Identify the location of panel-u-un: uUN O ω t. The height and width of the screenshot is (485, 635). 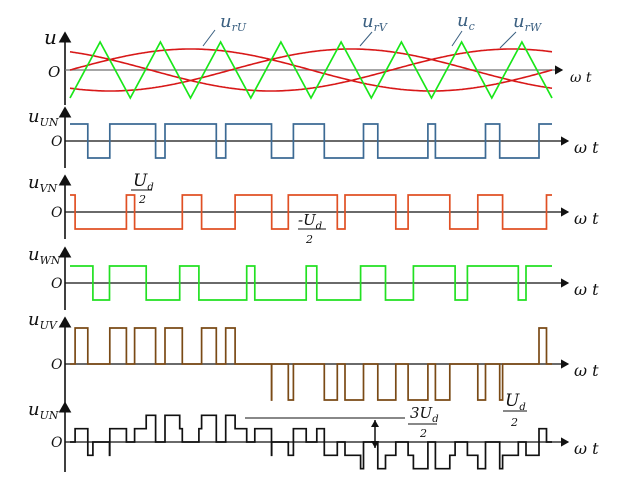
(313, 137).